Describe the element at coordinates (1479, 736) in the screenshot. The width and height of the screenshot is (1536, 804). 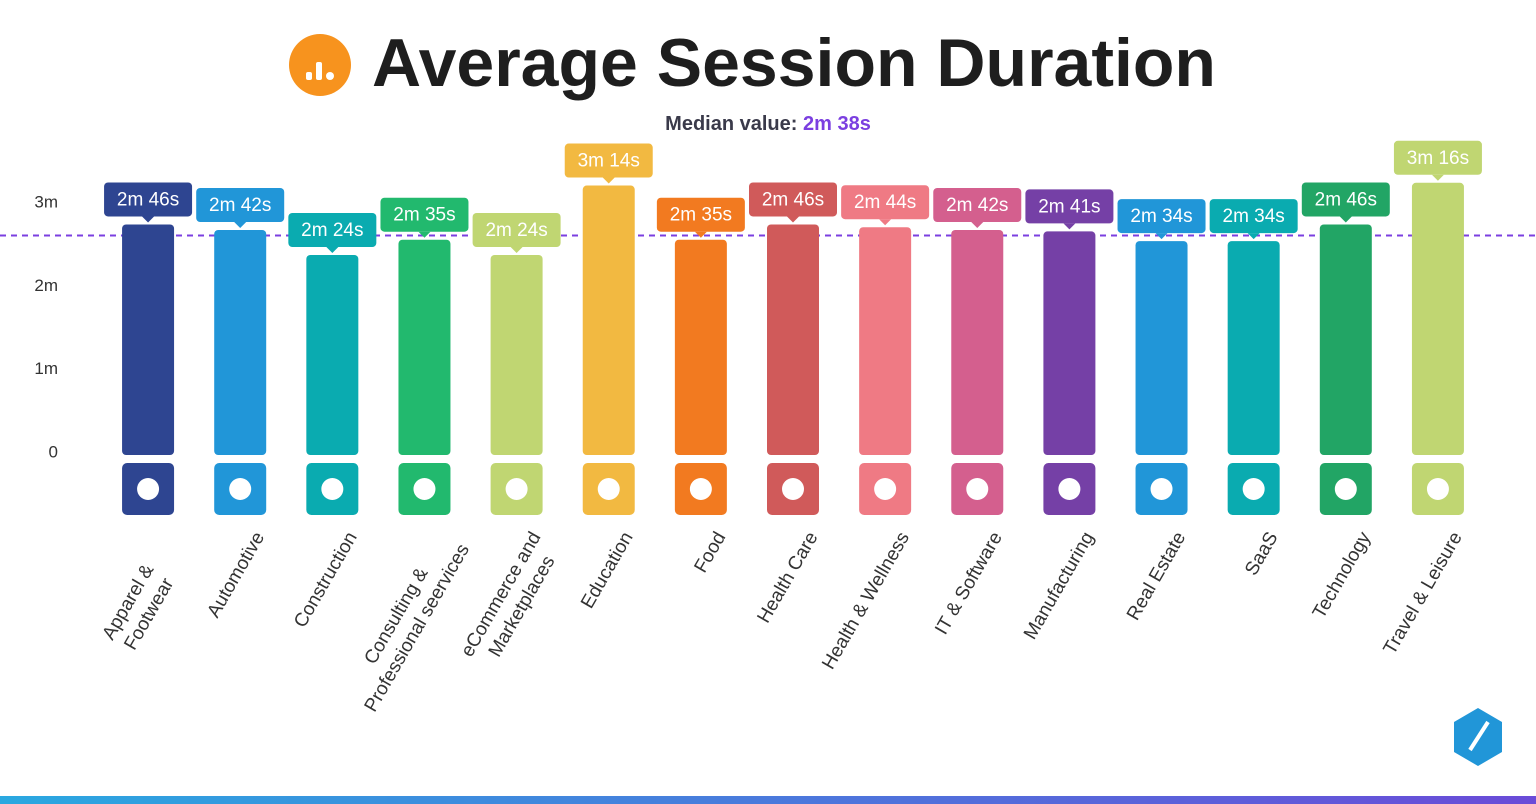
I see `logo` at that location.